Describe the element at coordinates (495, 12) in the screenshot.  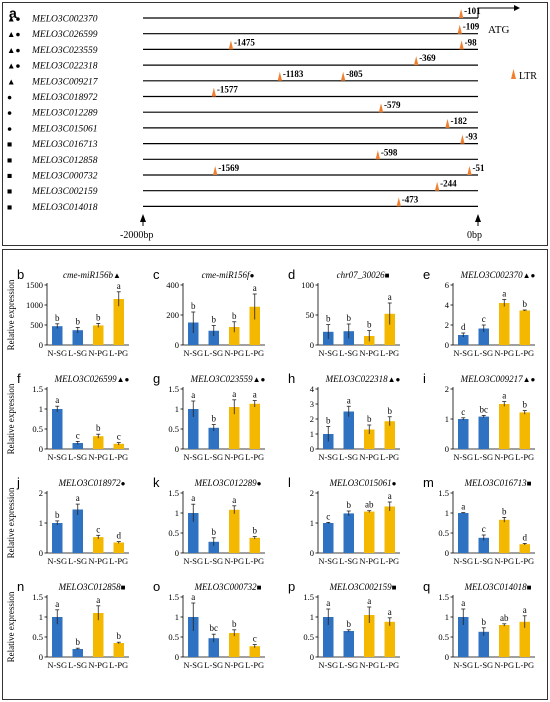
I see `atg-arrow` at that location.